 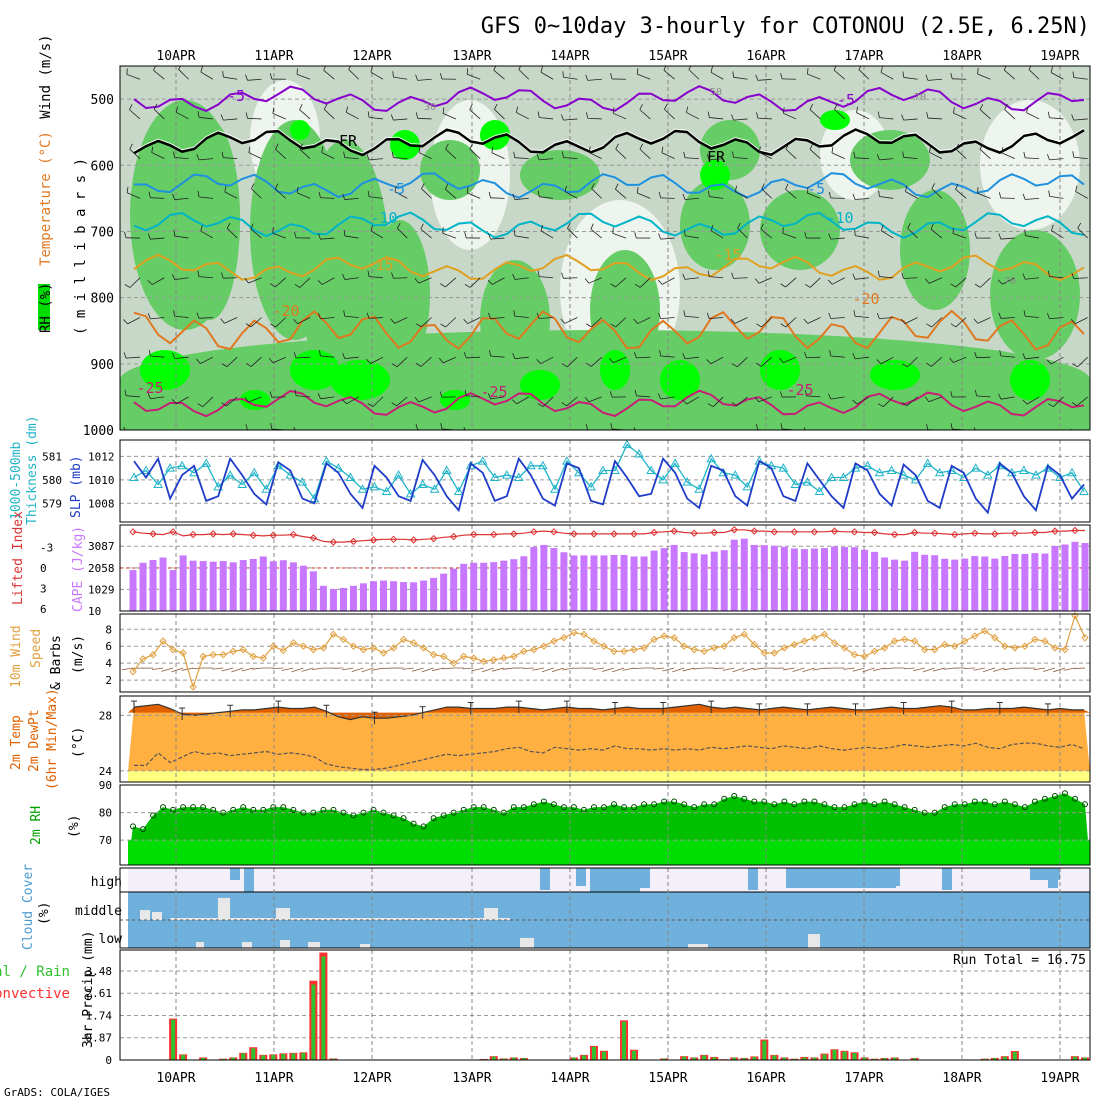 I want to click on pressure-tick-500: 500, so click(x=102, y=100).